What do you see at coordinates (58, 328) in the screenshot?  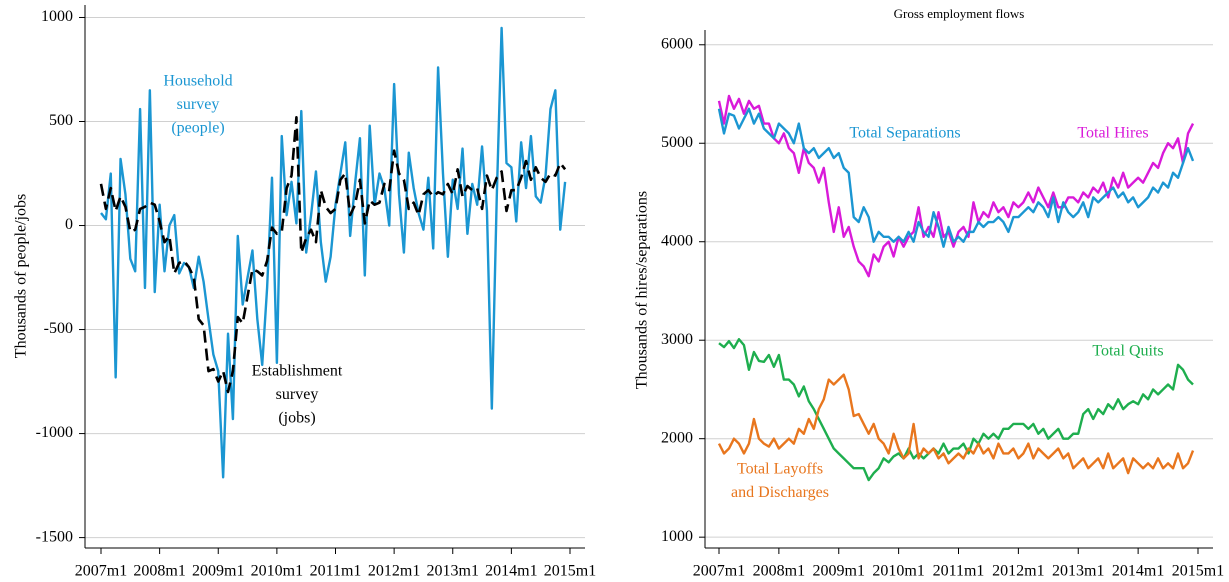 I see `y-tick-label: -500` at bounding box center [58, 328].